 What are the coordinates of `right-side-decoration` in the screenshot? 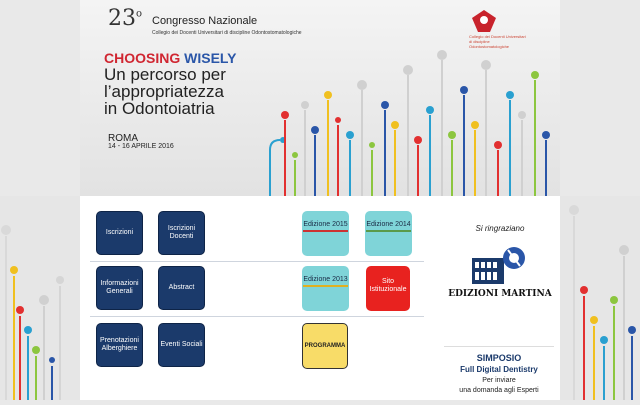 It's located at (600, 298).